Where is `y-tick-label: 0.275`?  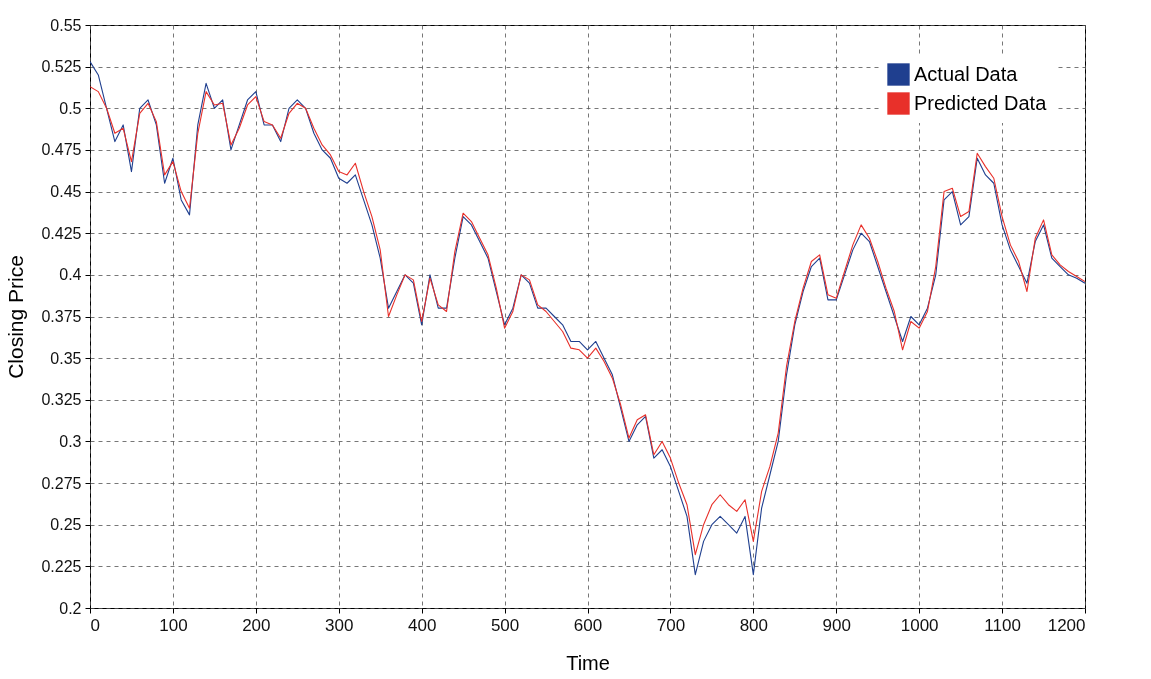
y-tick-label: 0.275 is located at coordinates (61, 483).